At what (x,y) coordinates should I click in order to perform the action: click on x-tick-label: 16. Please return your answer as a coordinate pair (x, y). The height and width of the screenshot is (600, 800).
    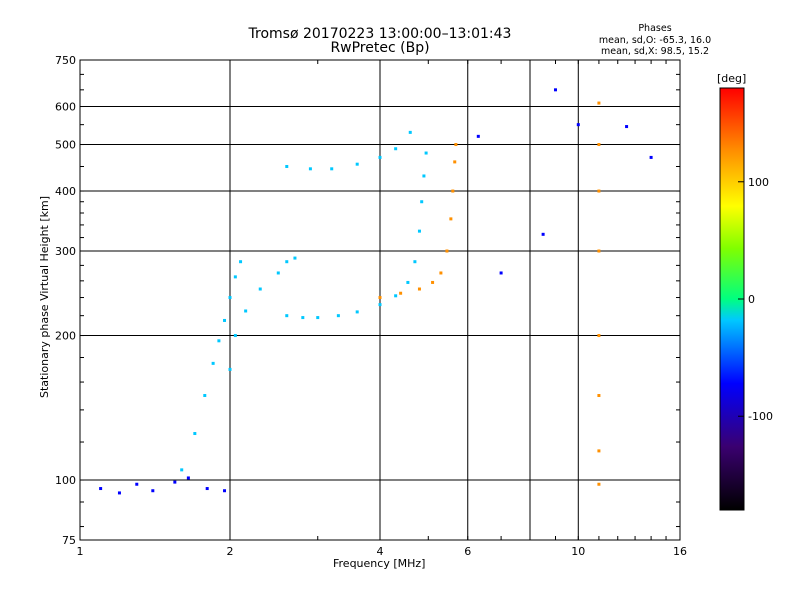
    Looking at the image, I should click on (680, 551).